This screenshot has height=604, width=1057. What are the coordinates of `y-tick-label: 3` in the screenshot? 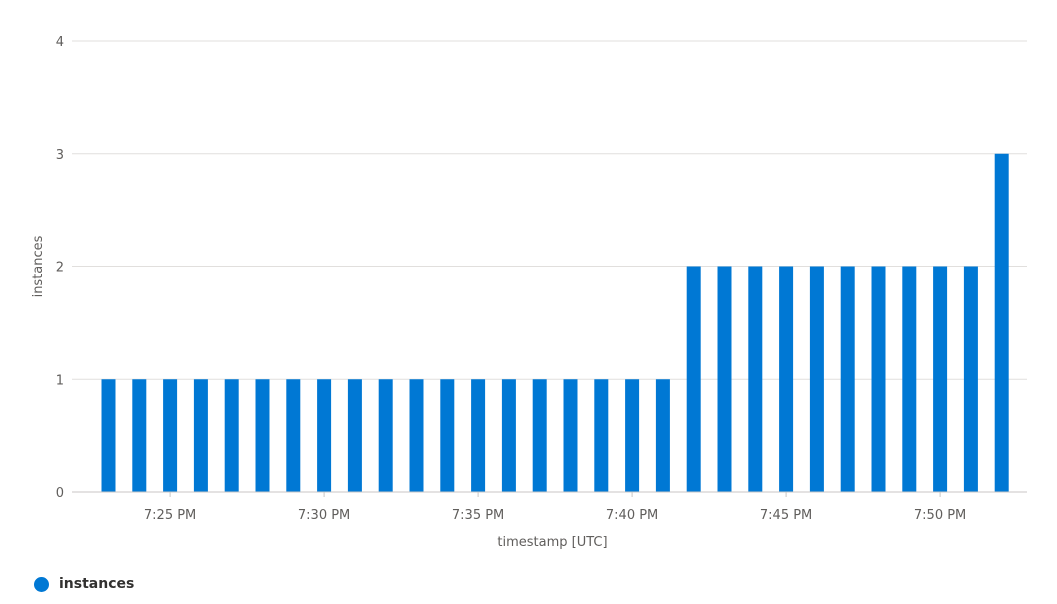 It's located at (60, 155).